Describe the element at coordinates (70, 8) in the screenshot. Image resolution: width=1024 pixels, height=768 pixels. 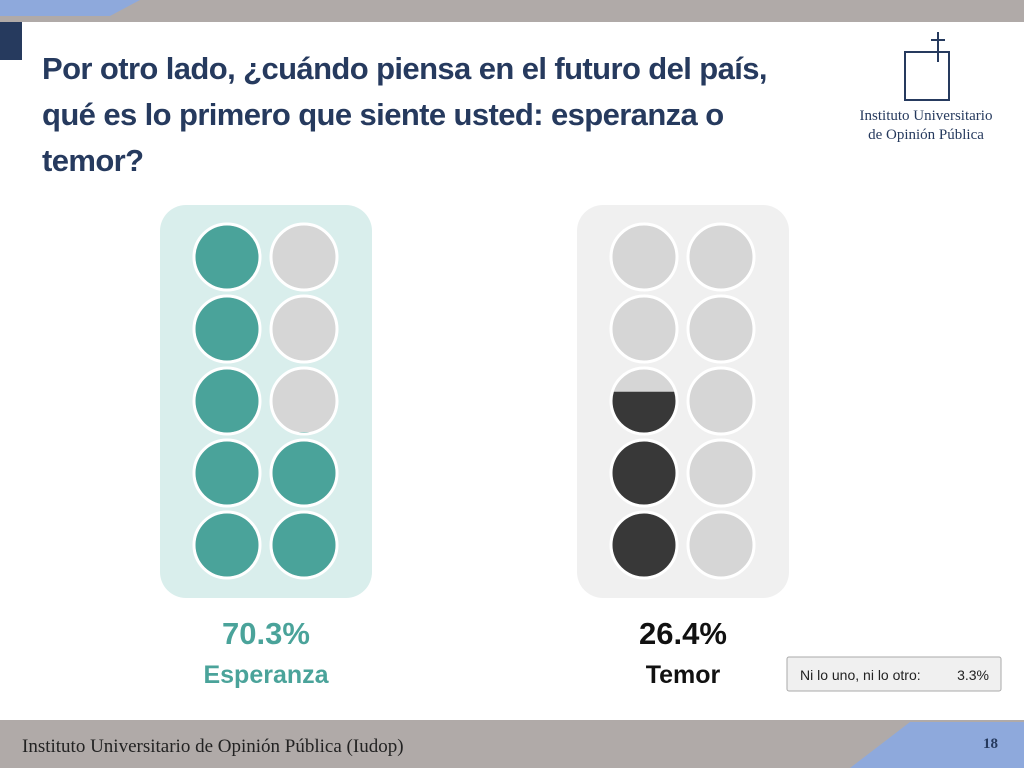
I see `top-accent` at that location.